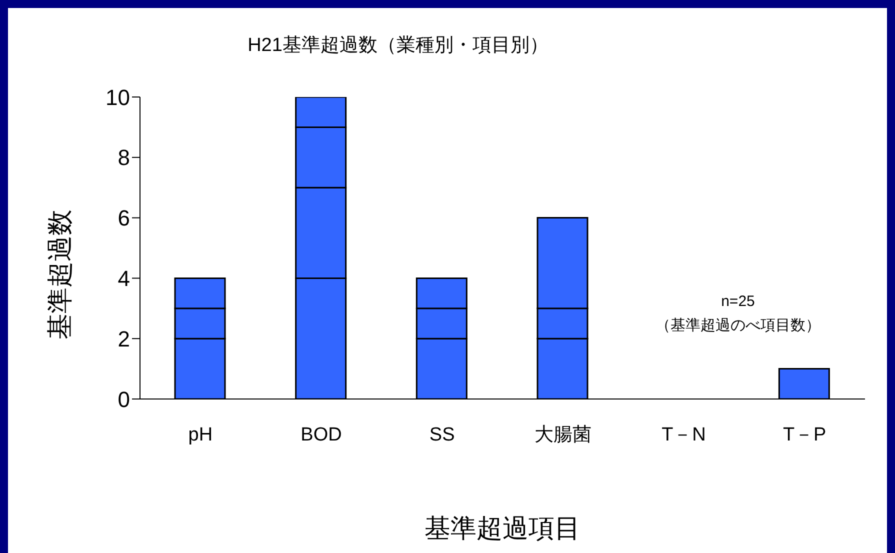 The width and height of the screenshot is (895, 553). Describe the element at coordinates (398, 46) in the screenshot. I see `chart-title: H21基準超過数（業種別・項目別）` at that location.